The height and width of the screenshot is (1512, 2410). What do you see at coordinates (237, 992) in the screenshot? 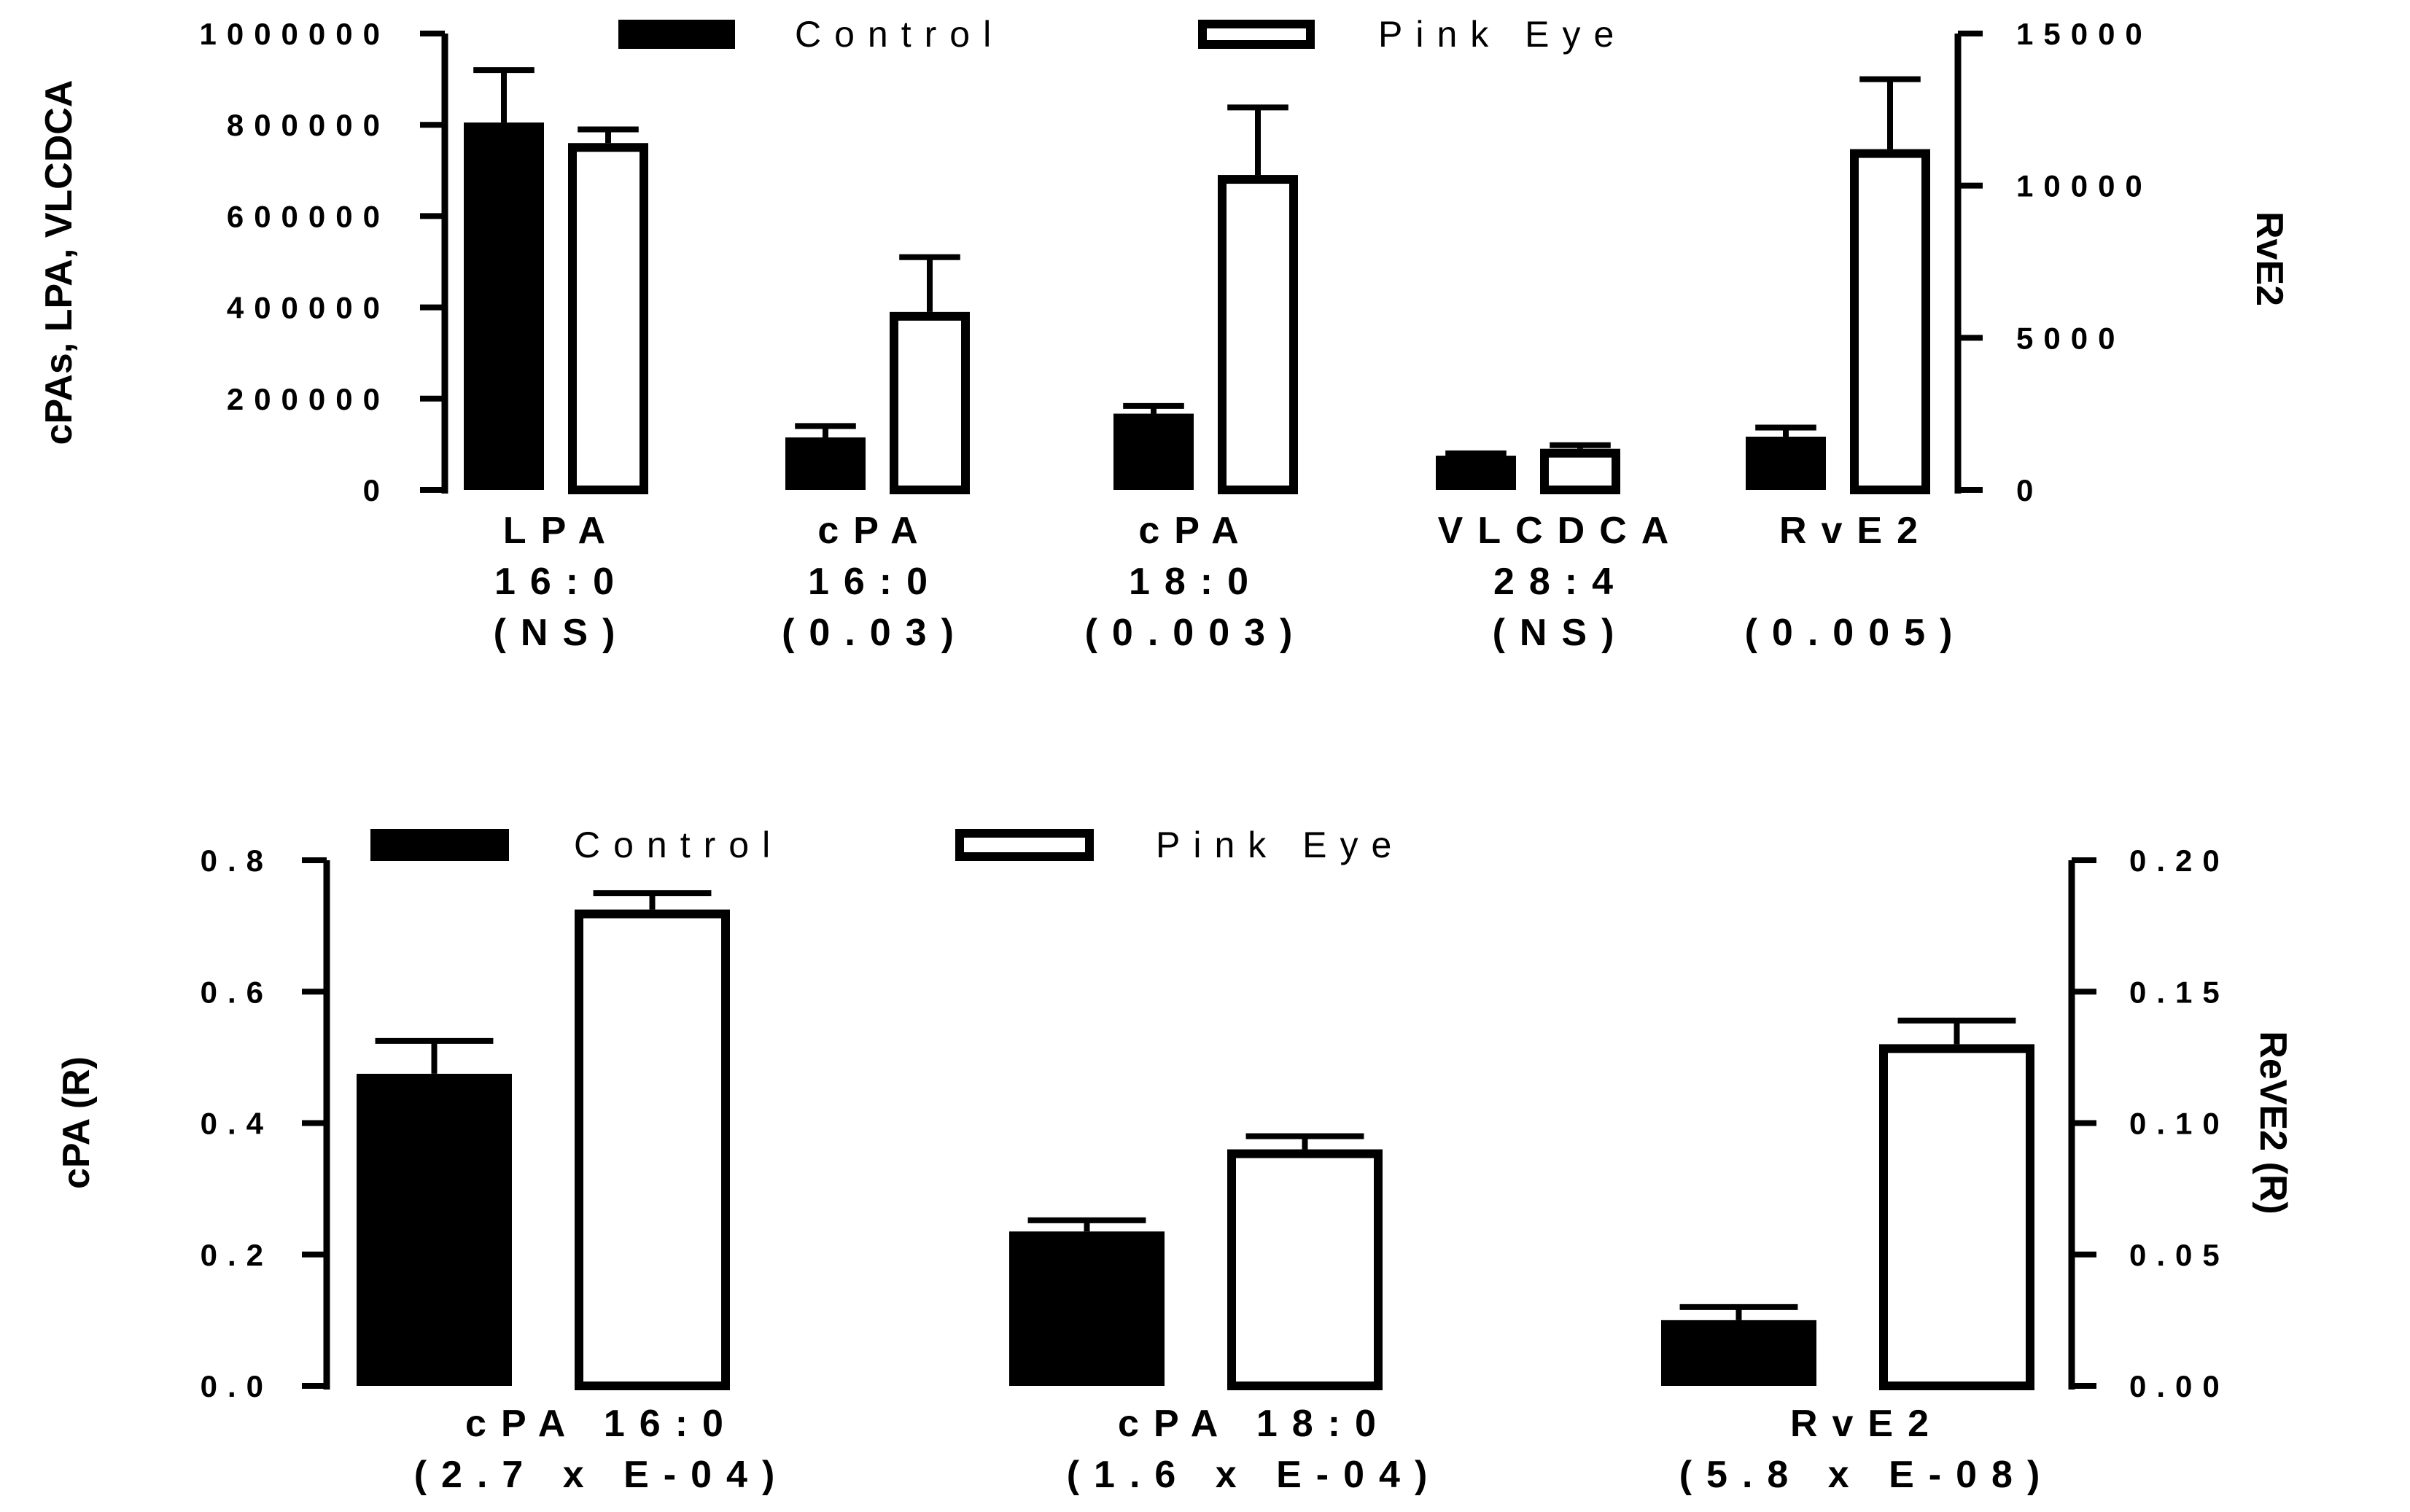
I see `left-tick-label: 0.6` at bounding box center [237, 992].